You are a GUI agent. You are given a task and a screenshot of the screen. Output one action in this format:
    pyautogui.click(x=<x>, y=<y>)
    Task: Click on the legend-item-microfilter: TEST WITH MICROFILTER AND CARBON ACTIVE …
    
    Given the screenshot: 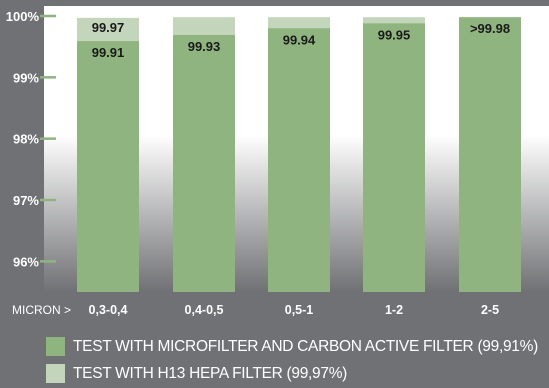 What is the action you would take?
    pyautogui.click(x=296, y=346)
    